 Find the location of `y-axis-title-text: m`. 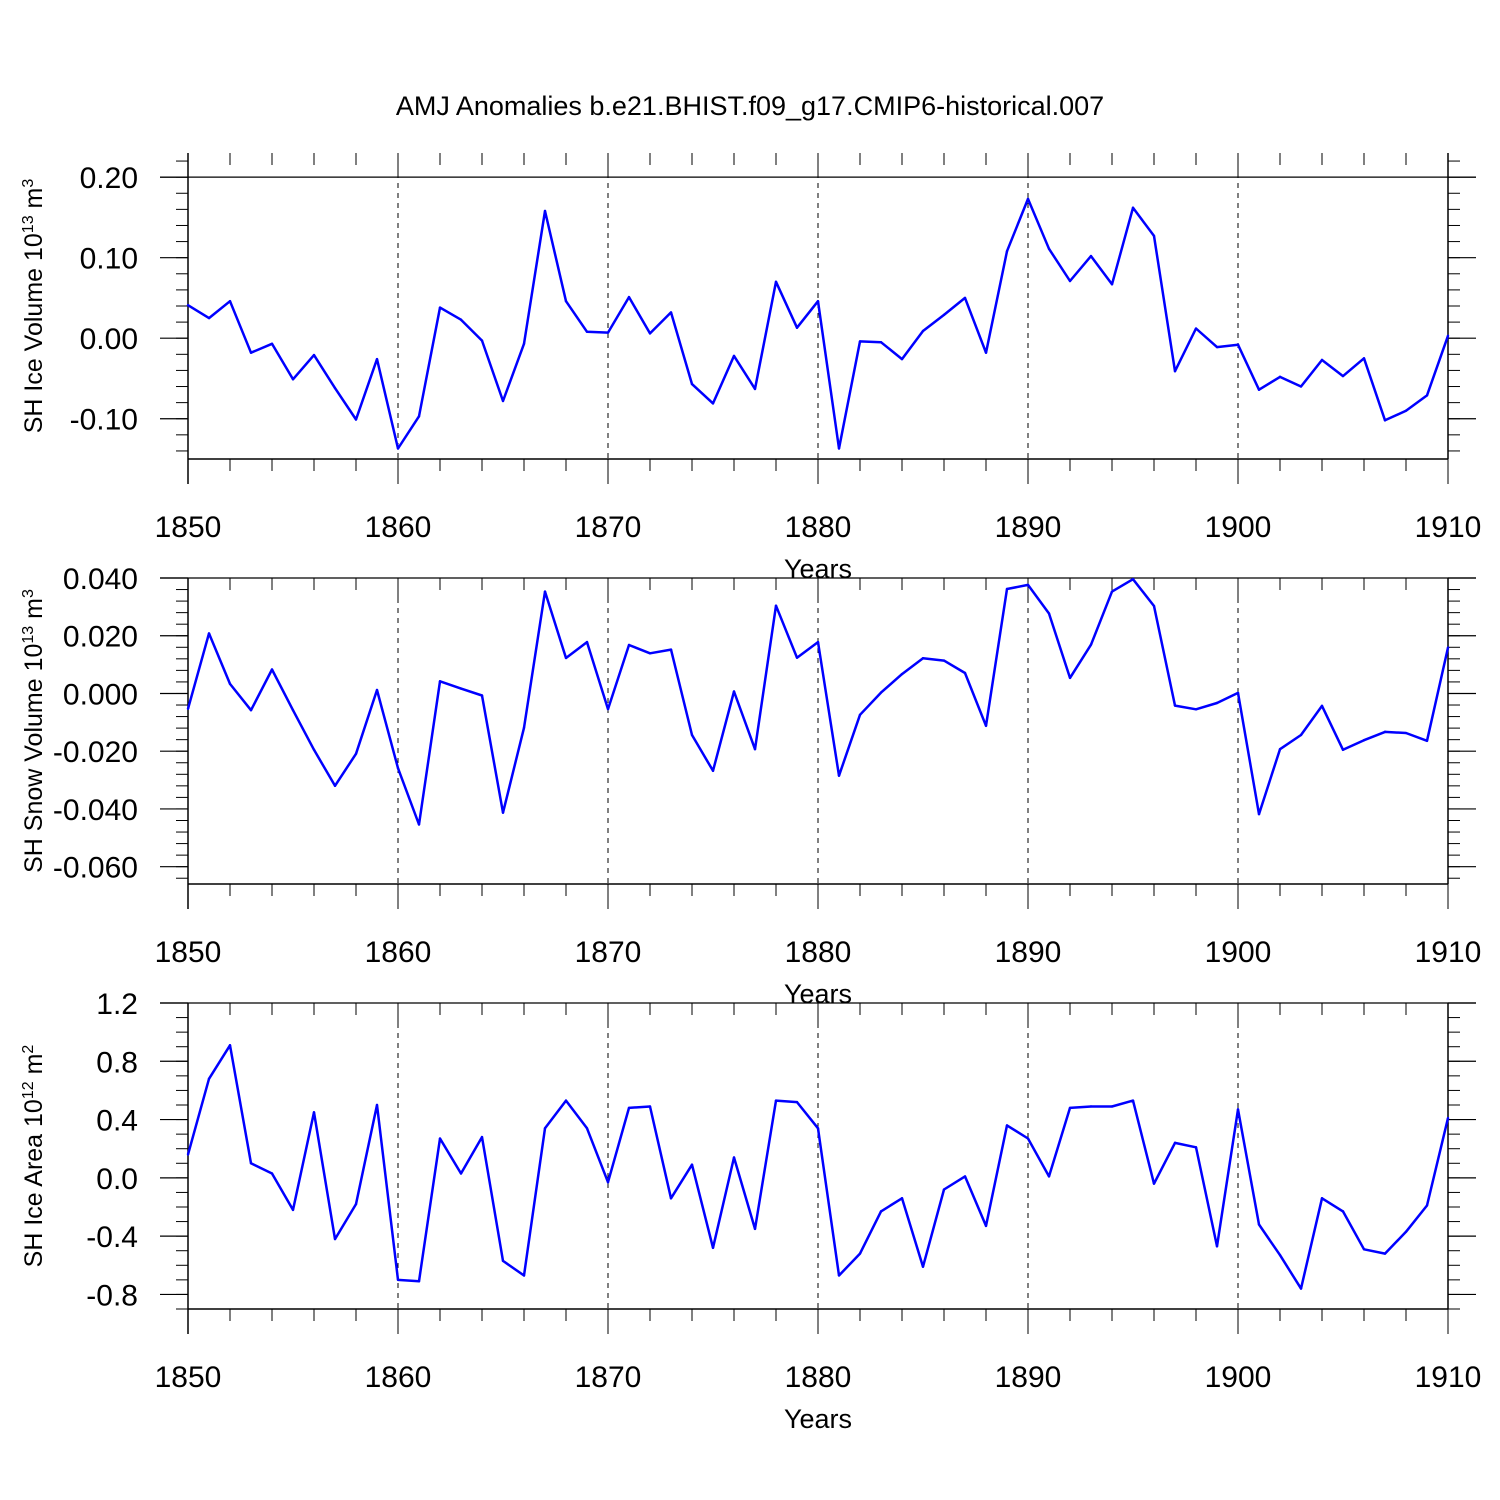

y-axis-title-text: m is located at coordinates (34, 1068).